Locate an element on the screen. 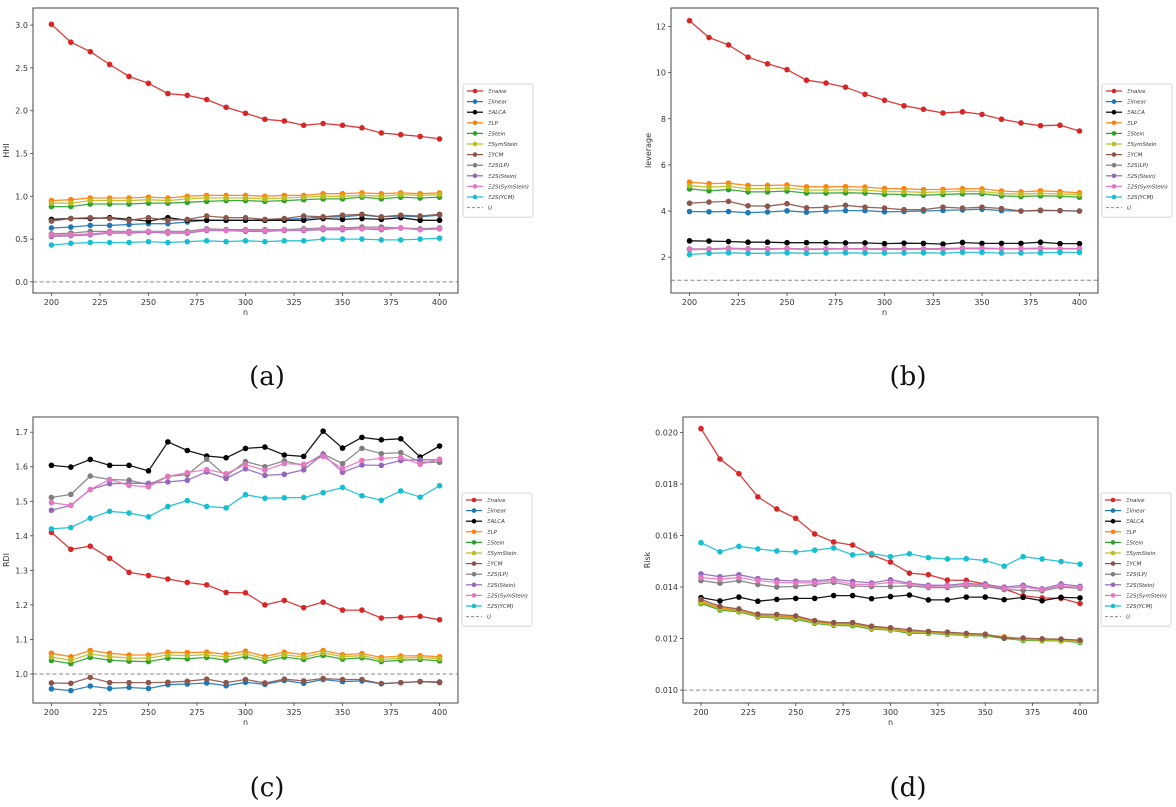  y-tick-label: 1.1 is located at coordinates (21, 639).